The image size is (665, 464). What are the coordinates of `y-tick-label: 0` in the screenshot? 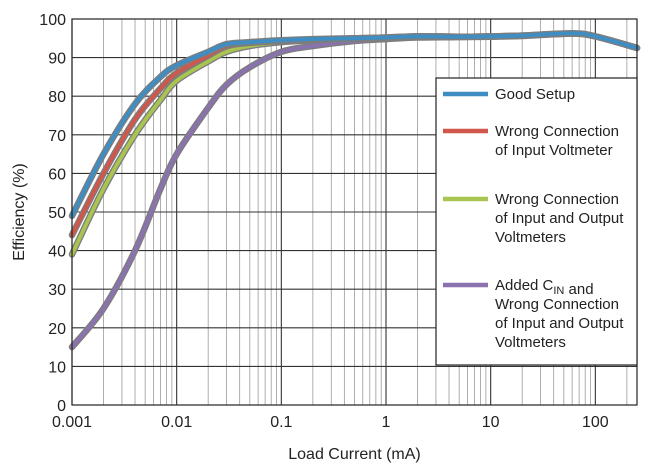 It's located at (61, 406).